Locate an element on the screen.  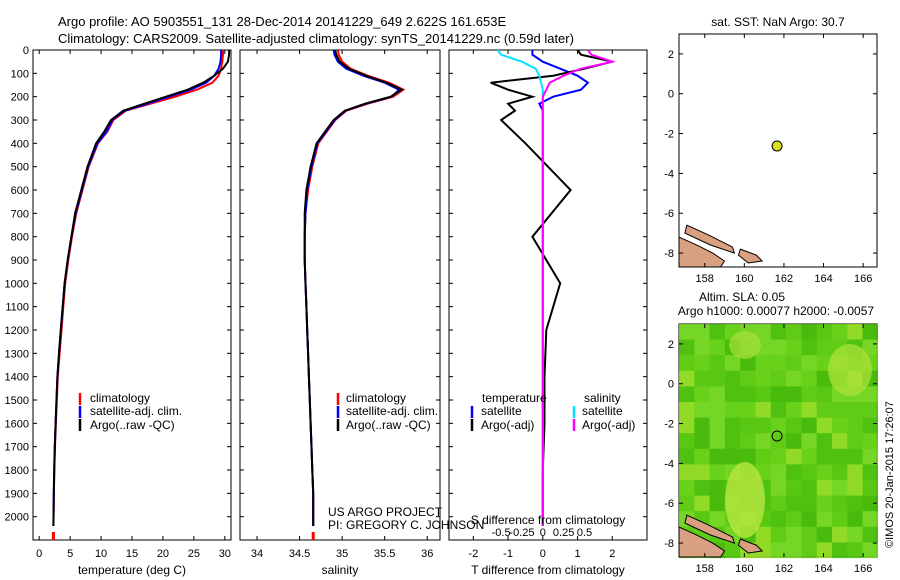
x-tick-label: 20 is located at coordinates (163, 554).